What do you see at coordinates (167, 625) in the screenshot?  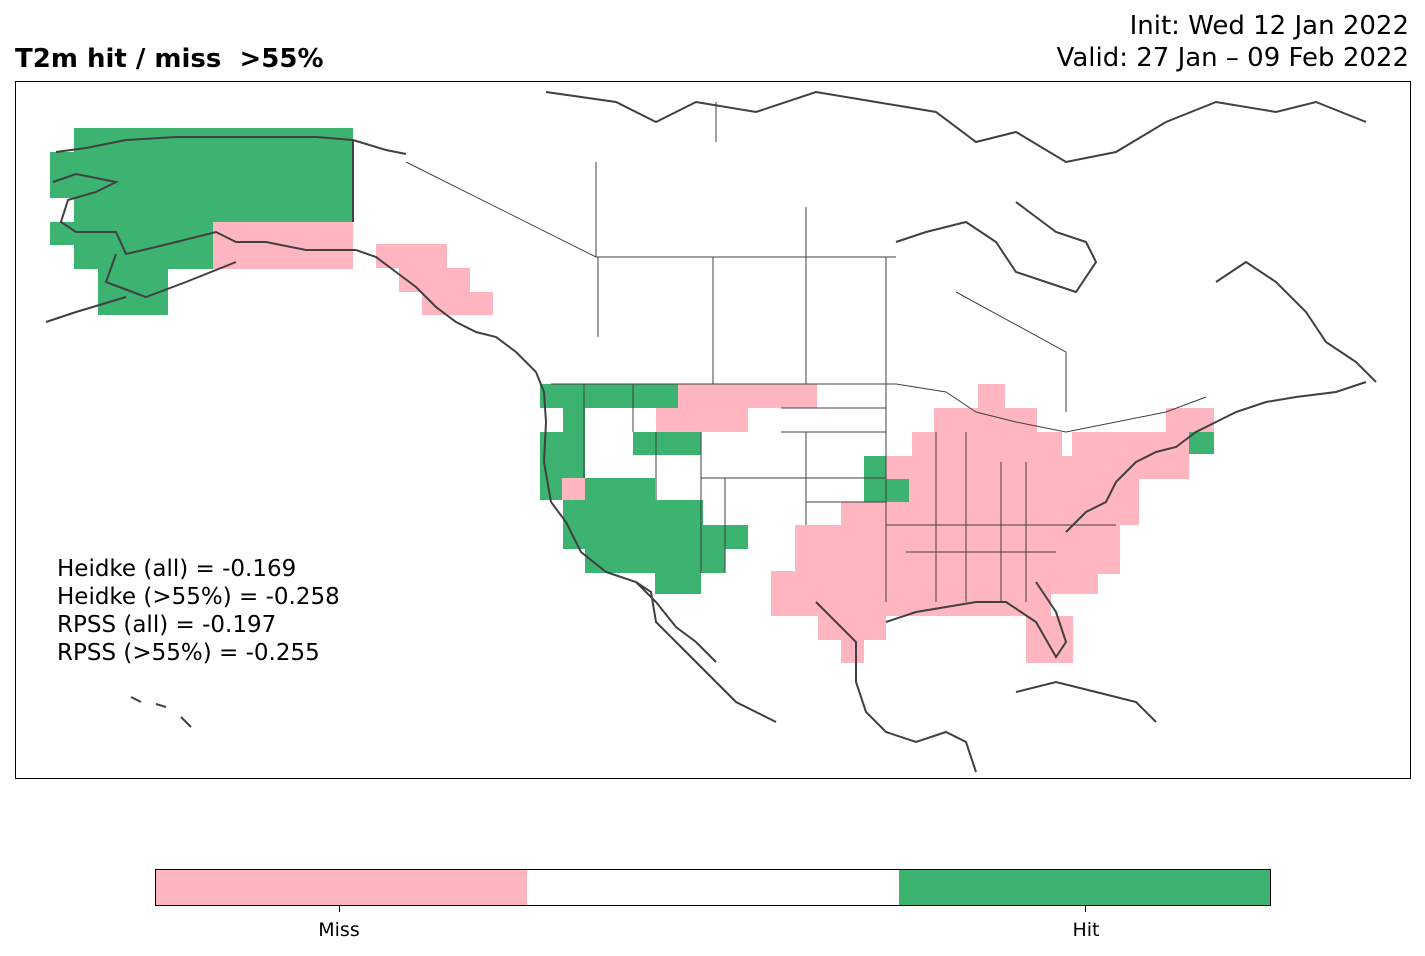 I see `rpss-all: RPSS (all) = -0.197` at bounding box center [167, 625].